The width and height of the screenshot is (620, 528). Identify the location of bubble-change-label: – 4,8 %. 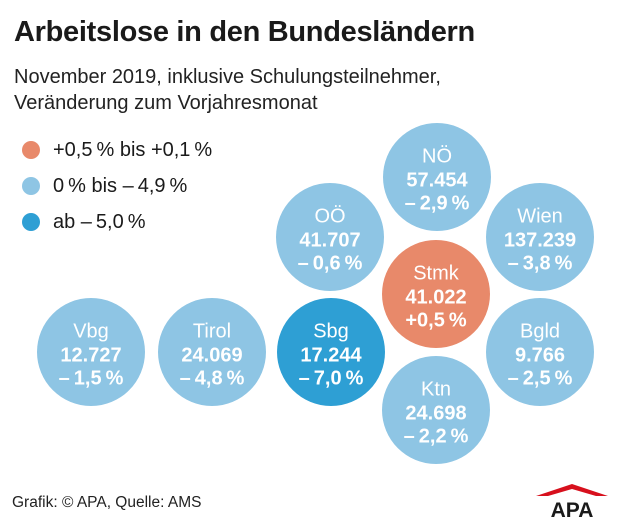
(212, 378).